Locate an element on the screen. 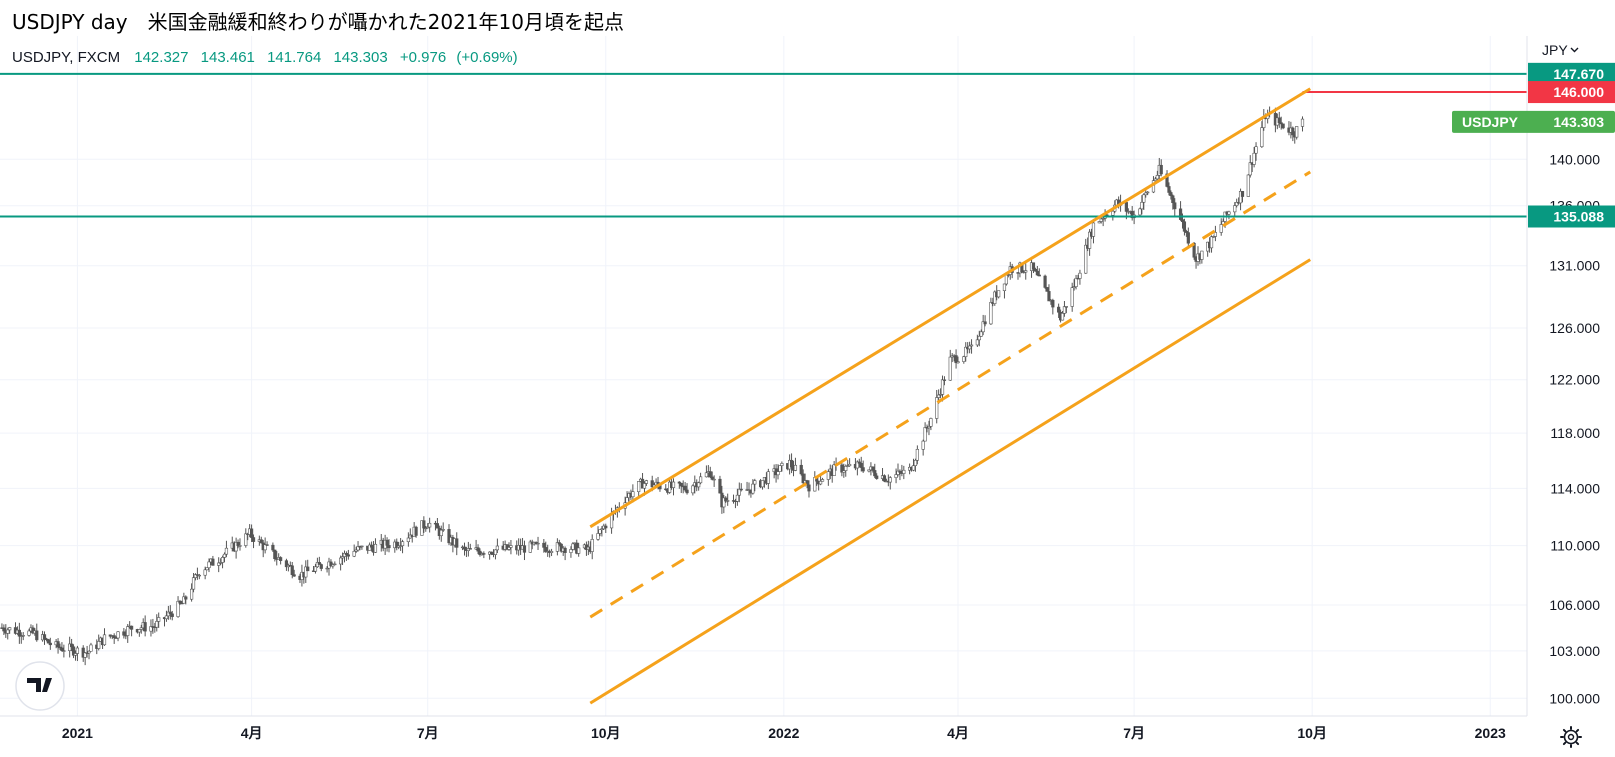  last-price-value: 143.303 is located at coordinates (1578, 122).